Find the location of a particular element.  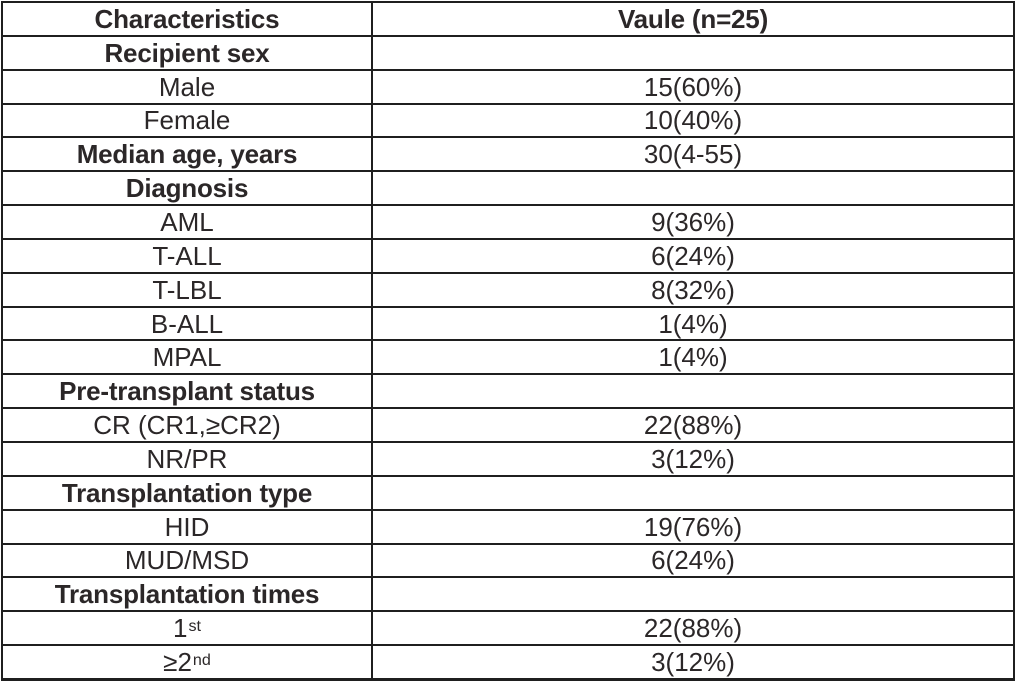

table-row: Pre-transplant status is located at coordinates (508, 392).